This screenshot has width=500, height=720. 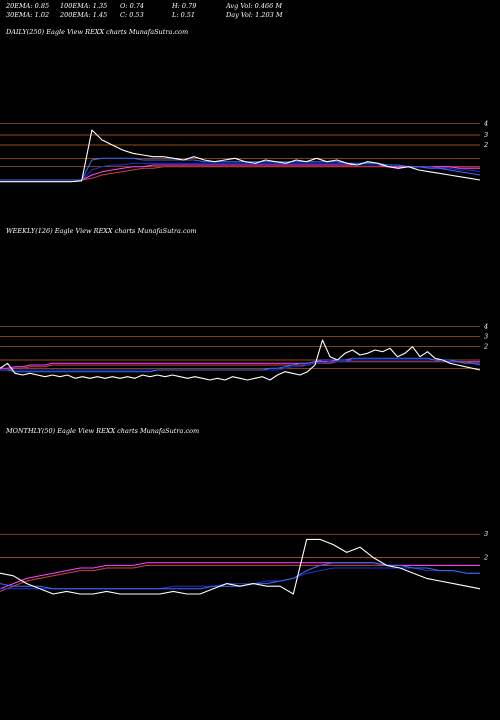 What do you see at coordinates (28, 6) in the screenshot?
I see `header-20ema: 20EMA: 0.85` at bounding box center [28, 6].